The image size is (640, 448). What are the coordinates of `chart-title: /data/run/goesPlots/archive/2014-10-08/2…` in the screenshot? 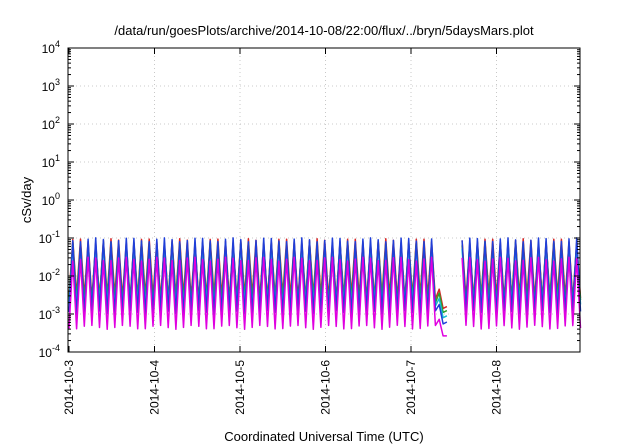 It's located at (324, 30).